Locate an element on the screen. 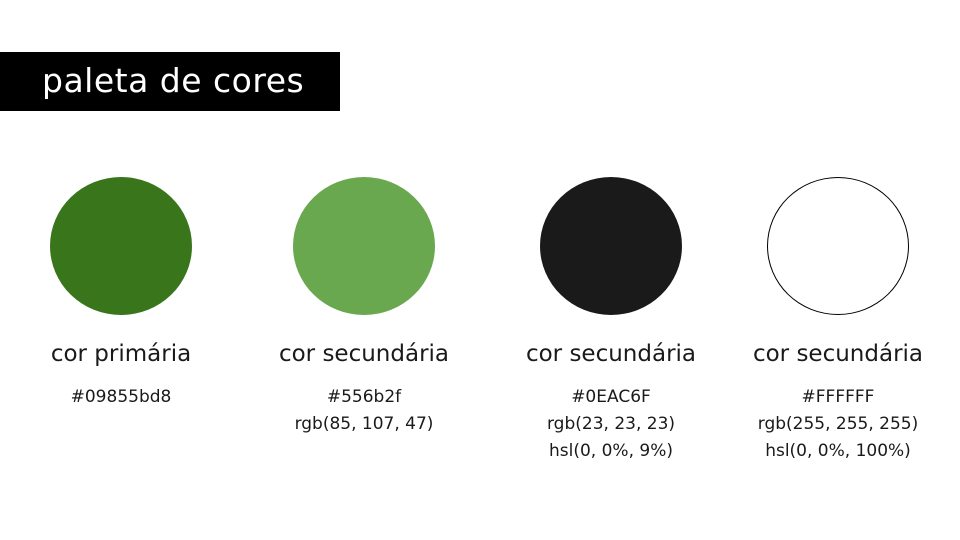  rgb-value: rgb(23, 23, 23) is located at coordinates (611, 424).